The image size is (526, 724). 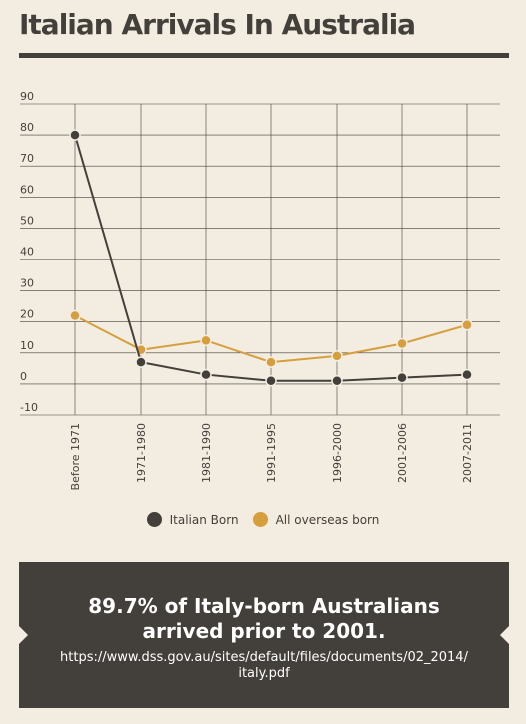 I want to click on y-tick-label: 10, so click(x=27, y=345).